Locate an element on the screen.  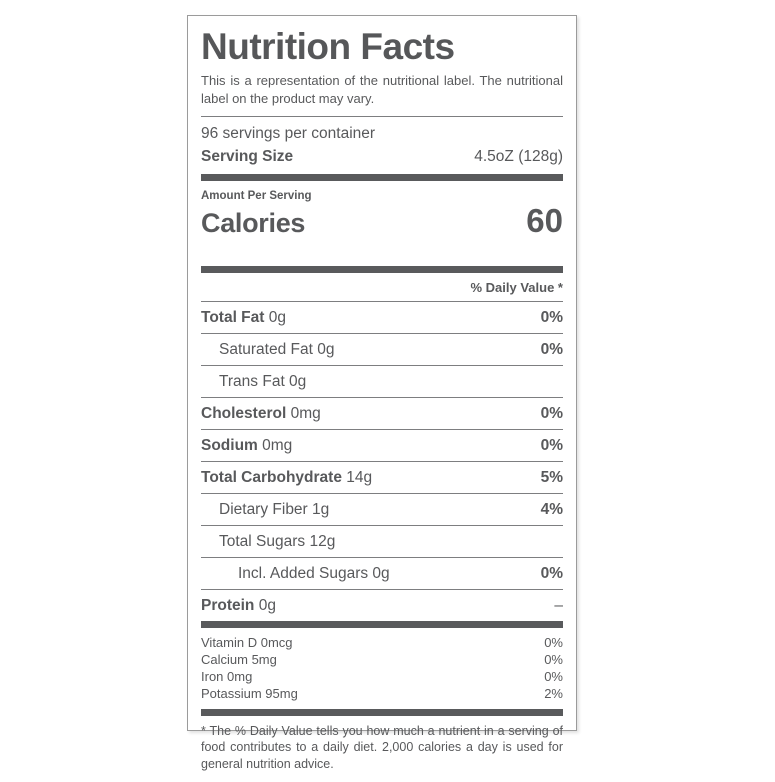
nutrient-name-amount: Sodium 0mg is located at coordinates (247, 445).